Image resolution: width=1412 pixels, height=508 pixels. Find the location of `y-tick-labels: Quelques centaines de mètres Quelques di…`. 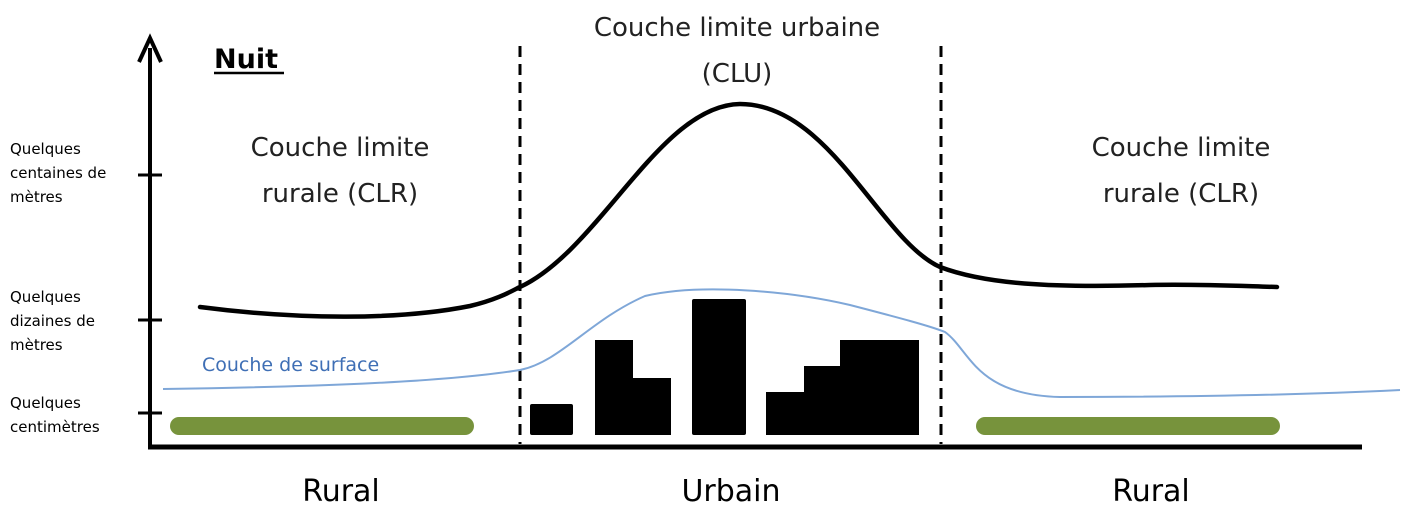

y-tick-labels: Quelques centaines de mètres Quelques di… is located at coordinates (58, 288).